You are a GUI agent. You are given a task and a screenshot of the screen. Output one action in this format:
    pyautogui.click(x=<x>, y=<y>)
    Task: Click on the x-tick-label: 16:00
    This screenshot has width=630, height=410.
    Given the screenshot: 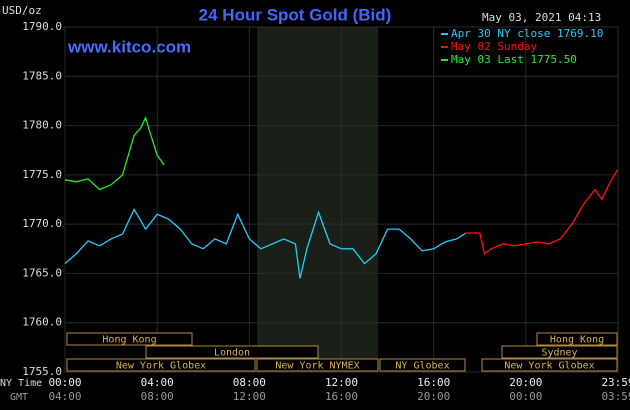 What is the action you would take?
    pyautogui.click(x=433, y=382)
    